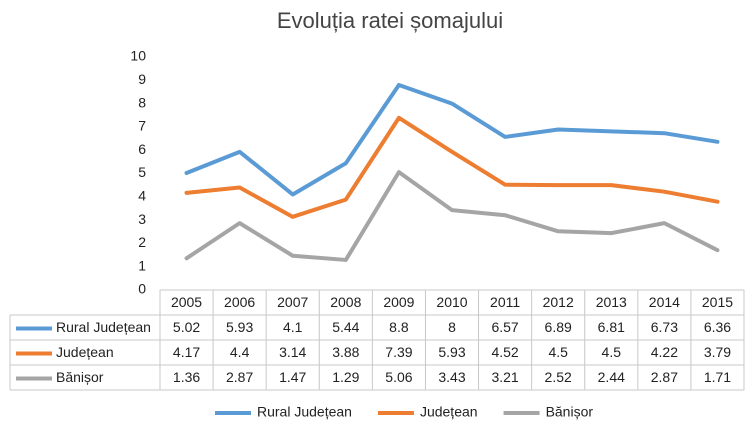 Image resolution: width=750 pixels, height=425 pixels. Describe the element at coordinates (558, 327) in the screenshot. I see `table-cell: 6.89` at that location.